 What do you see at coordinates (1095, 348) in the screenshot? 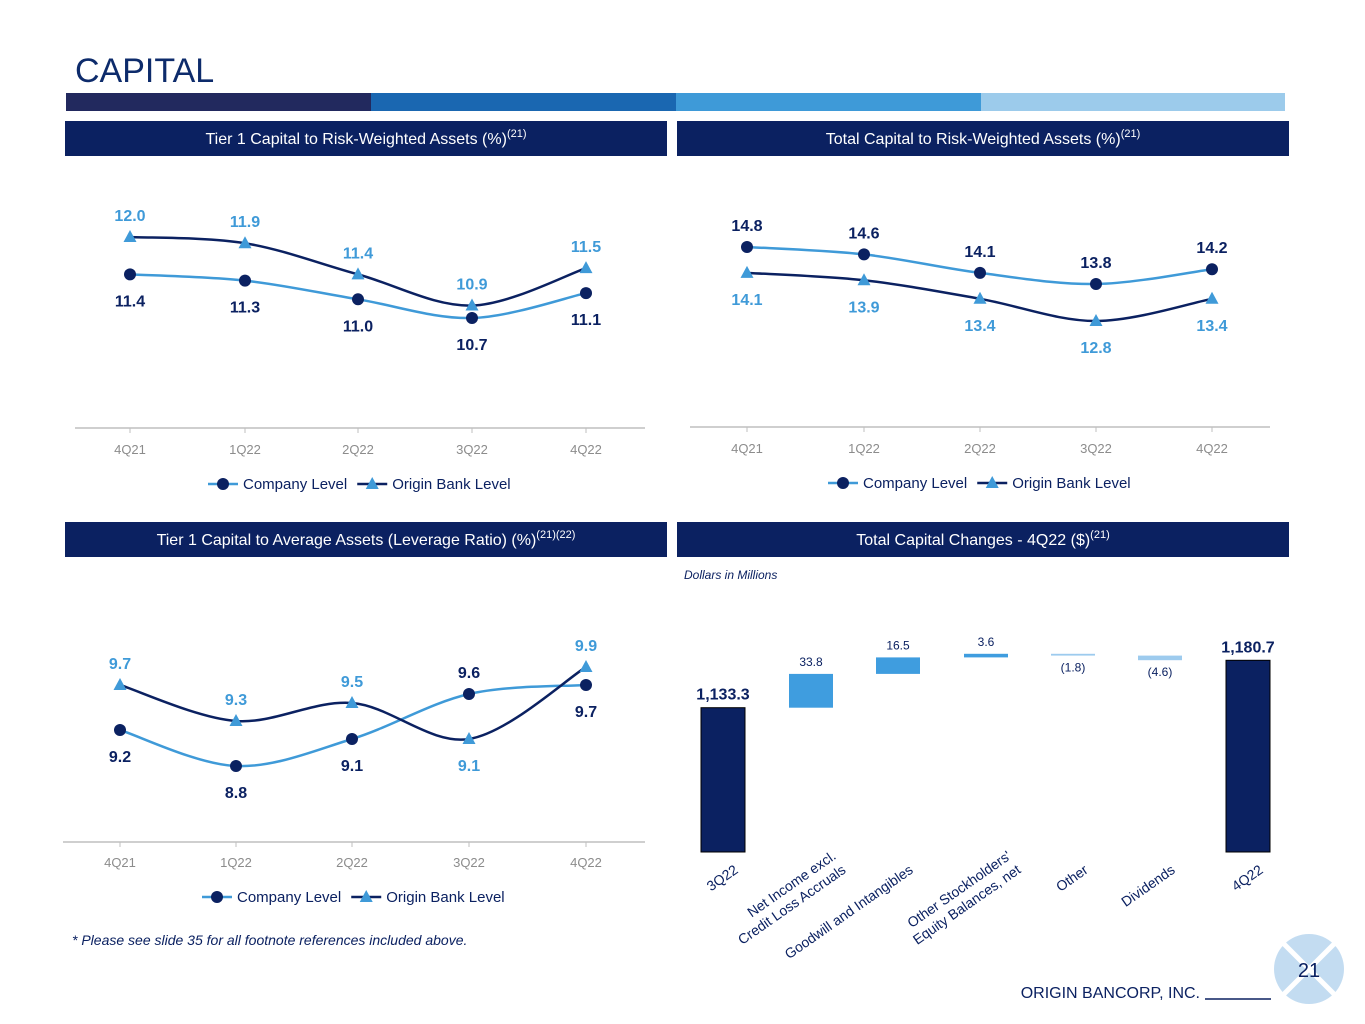
I see `value-label: 12.8` at bounding box center [1095, 348].